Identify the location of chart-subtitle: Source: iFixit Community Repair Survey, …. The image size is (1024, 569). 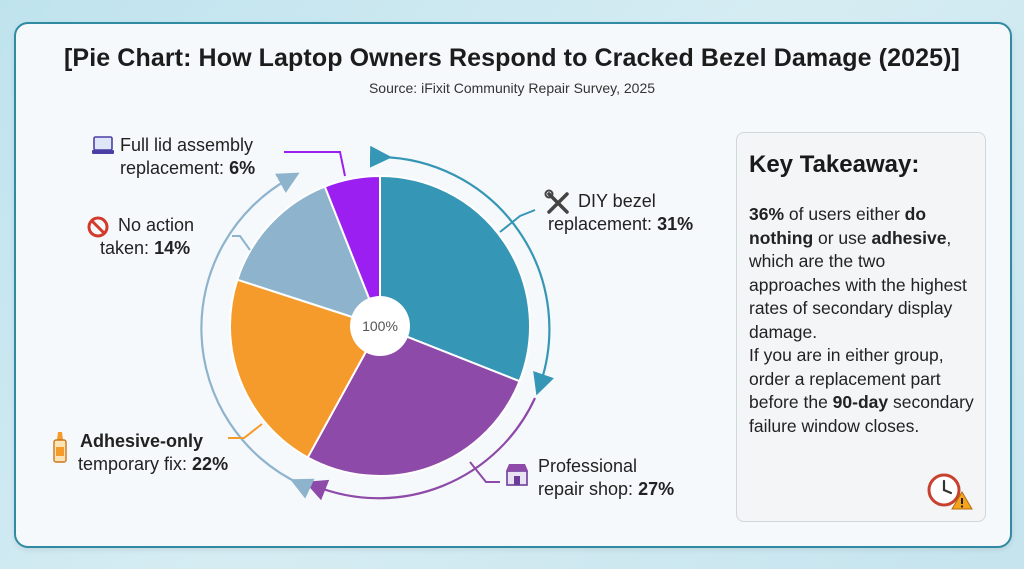
(512, 88).